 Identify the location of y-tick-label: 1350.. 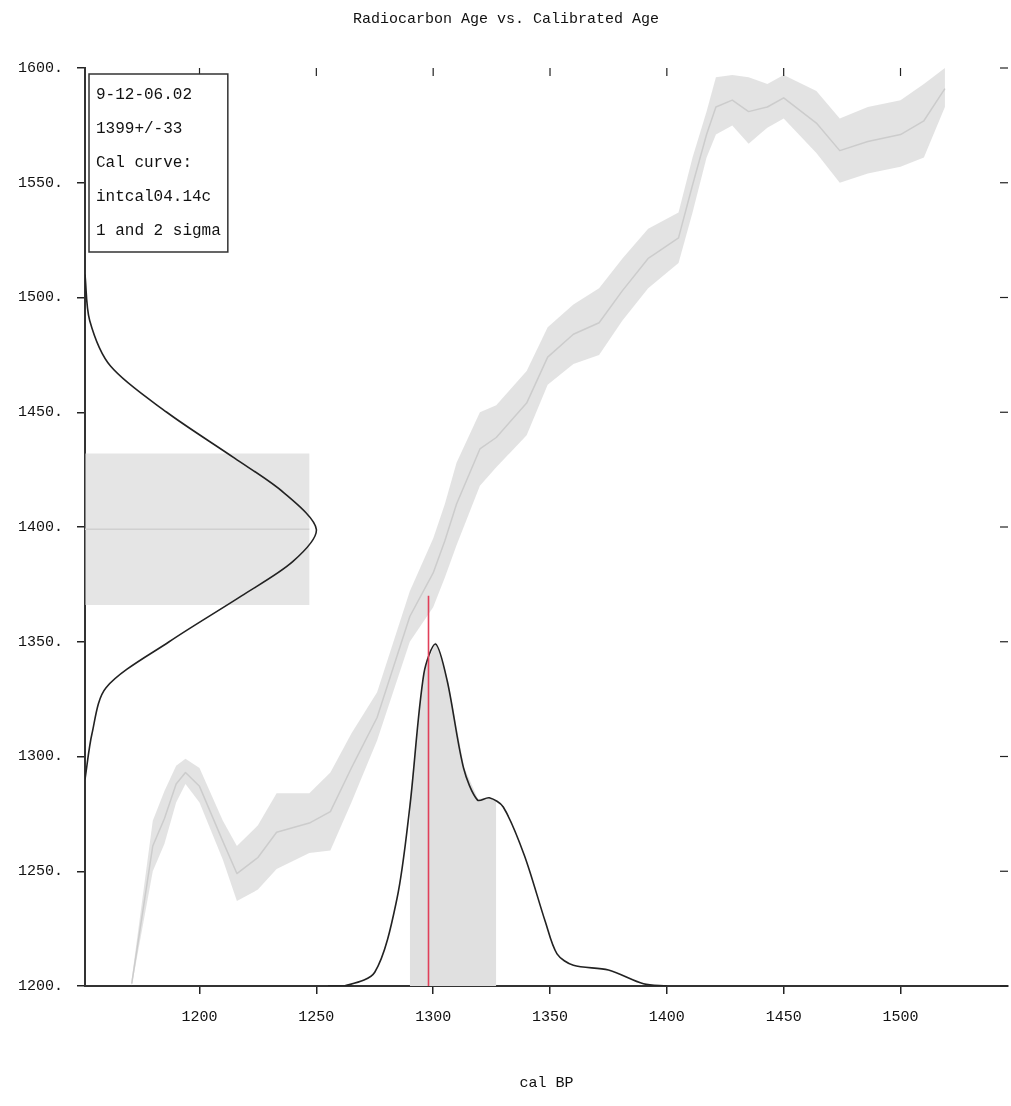
(40, 642).